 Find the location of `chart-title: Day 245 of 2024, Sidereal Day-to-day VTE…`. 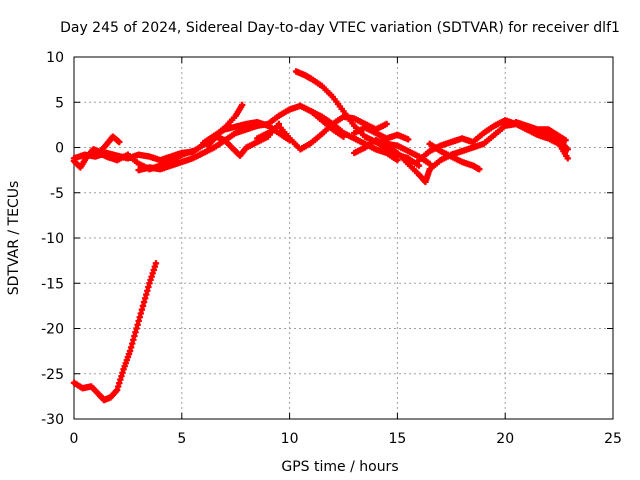

chart-title: Day 245 of 2024, Sidereal Day-to-day VTE… is located at coordinates (340, 28).